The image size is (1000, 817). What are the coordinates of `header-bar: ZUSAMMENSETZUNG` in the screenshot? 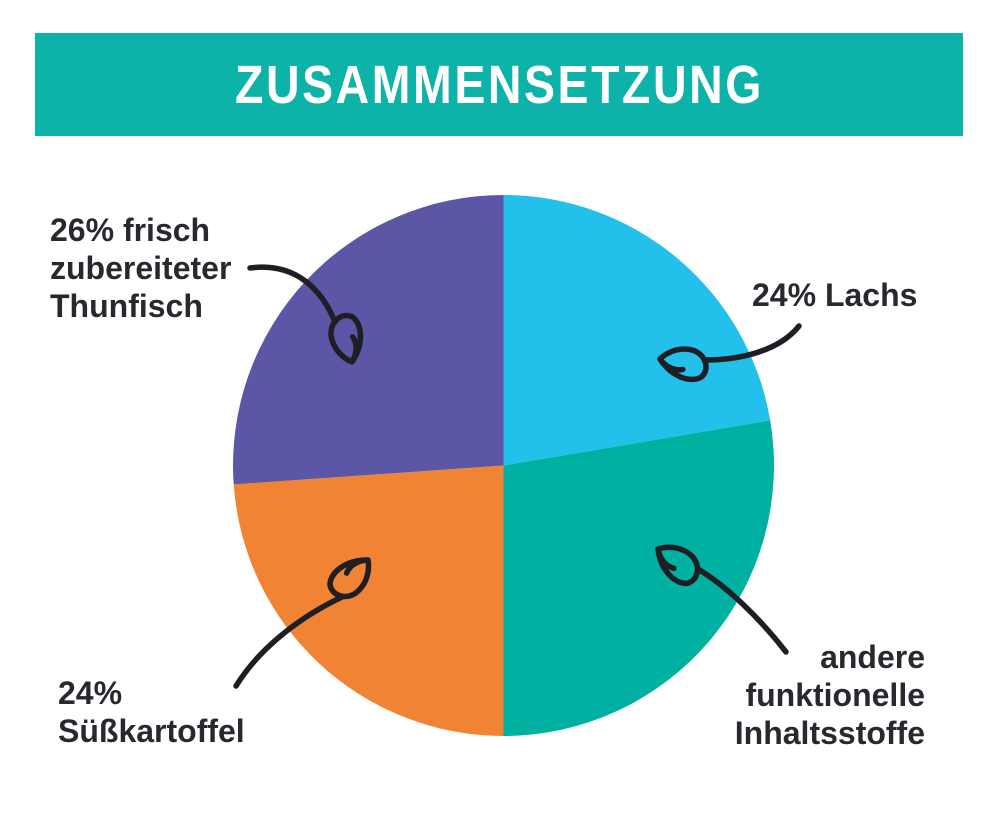 It's located at (499, 84).